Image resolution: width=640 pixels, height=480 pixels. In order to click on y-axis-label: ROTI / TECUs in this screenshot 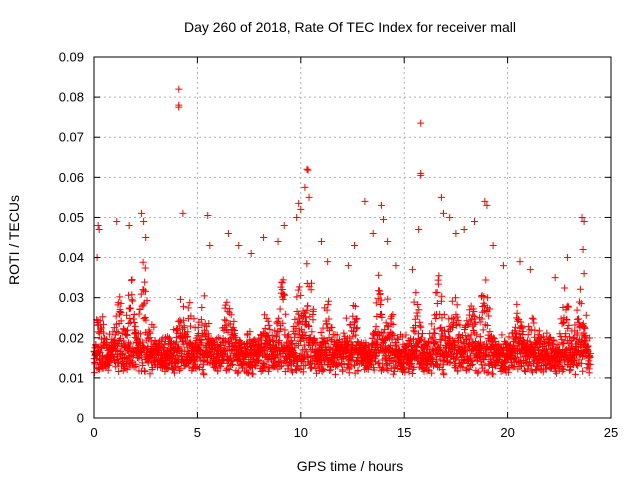, I will do `click(14, 240)`.